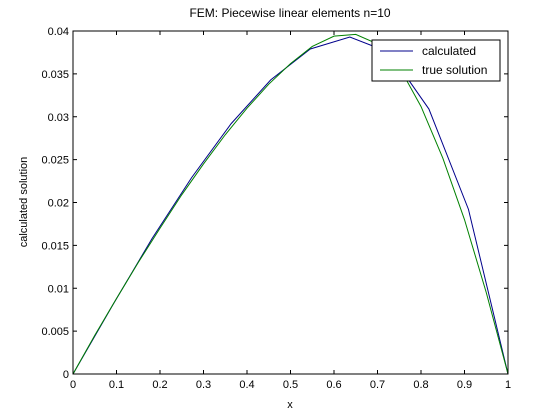  Describe the element at coordinates (58, 32) in the screenshot. I see `y-tick-label: 0.04` at that location.